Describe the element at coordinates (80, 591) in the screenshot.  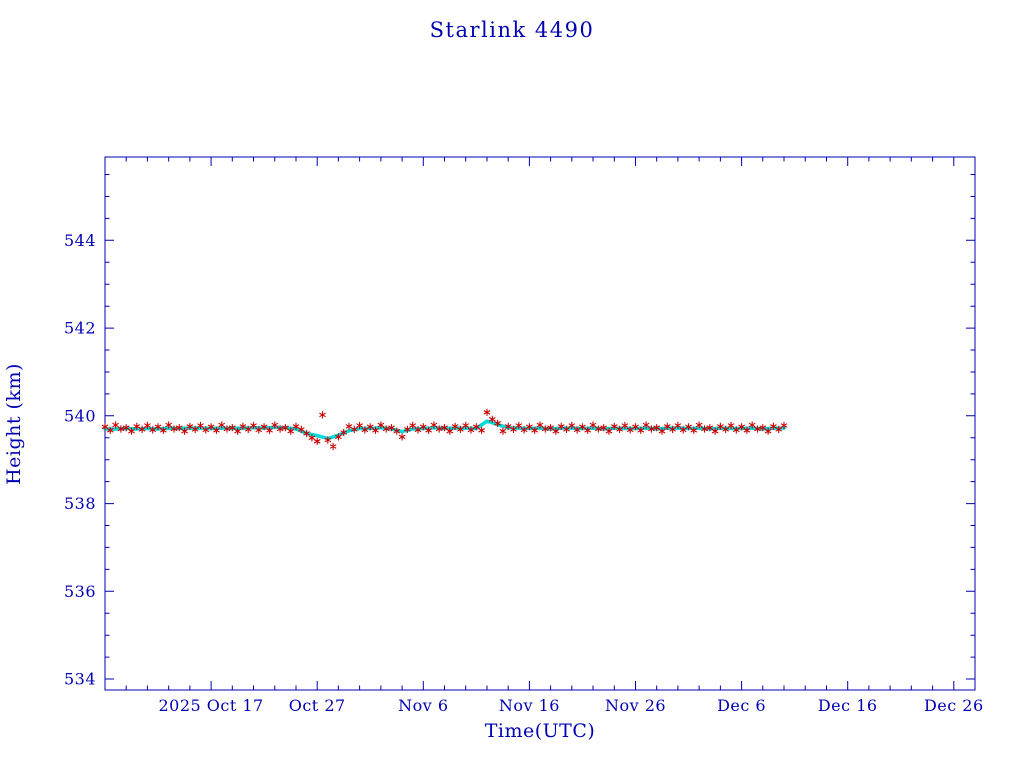
I see `y-tick-label: 536` at that location.